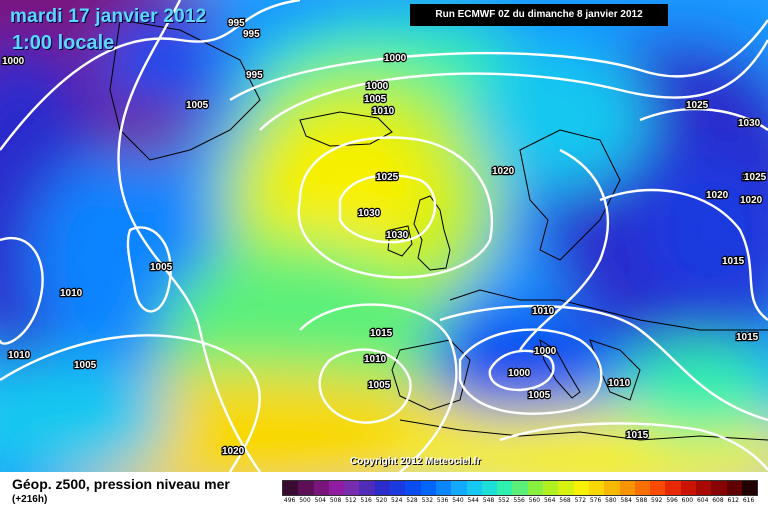 The height and width of the screenshot is (512, 768). I want to click on scandinavia-coast, so click(570, 195).